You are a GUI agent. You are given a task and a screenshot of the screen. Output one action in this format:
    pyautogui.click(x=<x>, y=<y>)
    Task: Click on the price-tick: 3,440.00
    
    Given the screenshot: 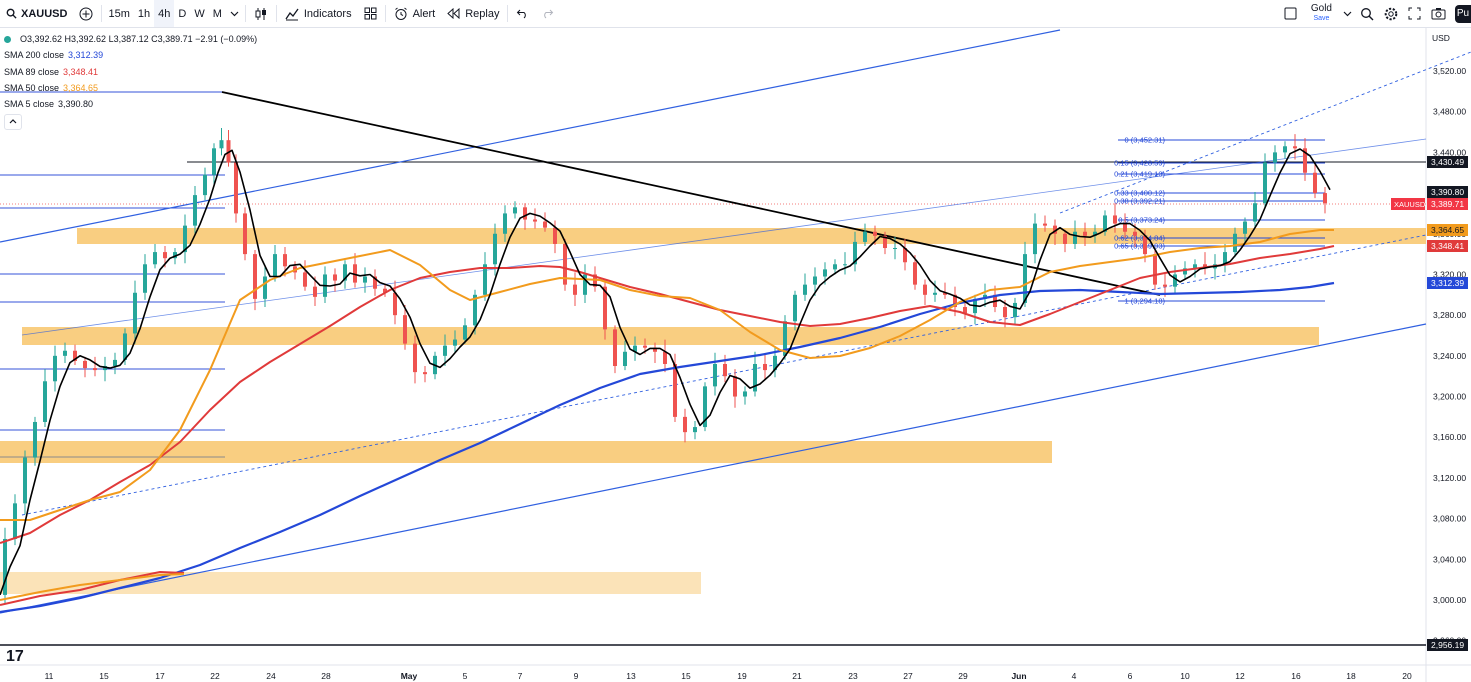 What is the action you would take?
    pyautogui.click(x=1449, y=152)
    